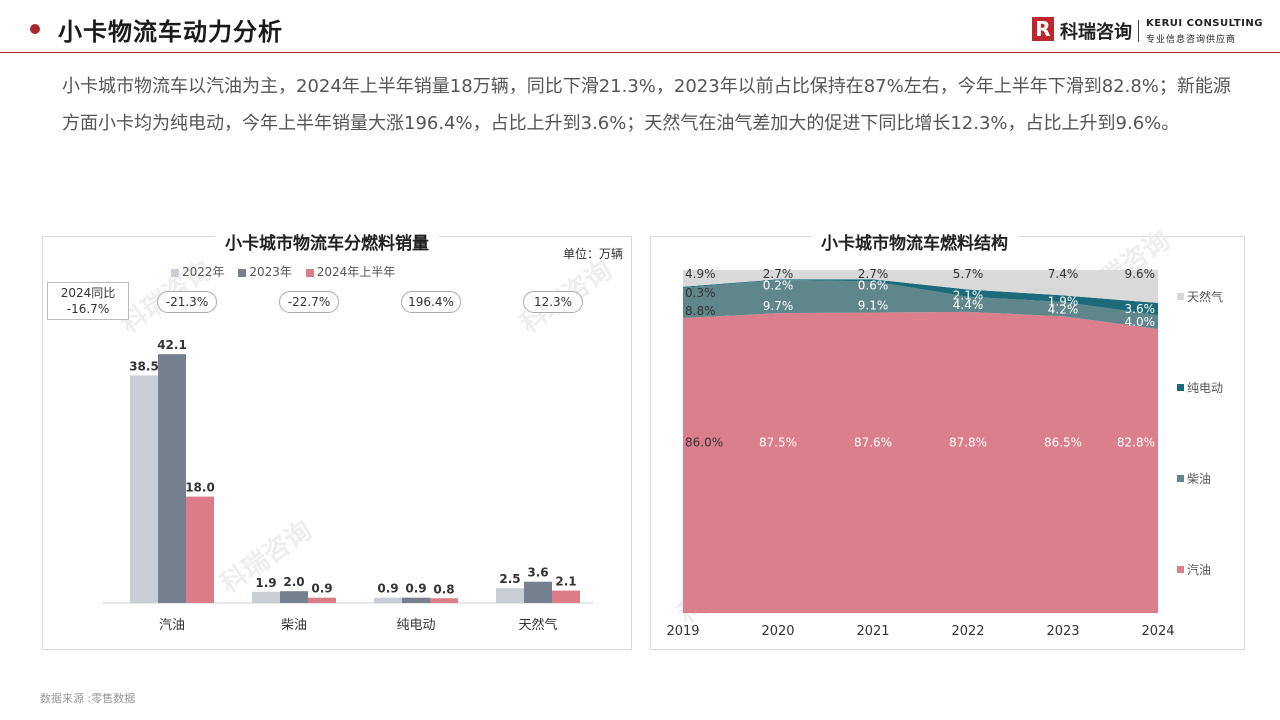 The image size is (1280, 720). I want to click on area-data-label: 2.1%, so click(968, 296).